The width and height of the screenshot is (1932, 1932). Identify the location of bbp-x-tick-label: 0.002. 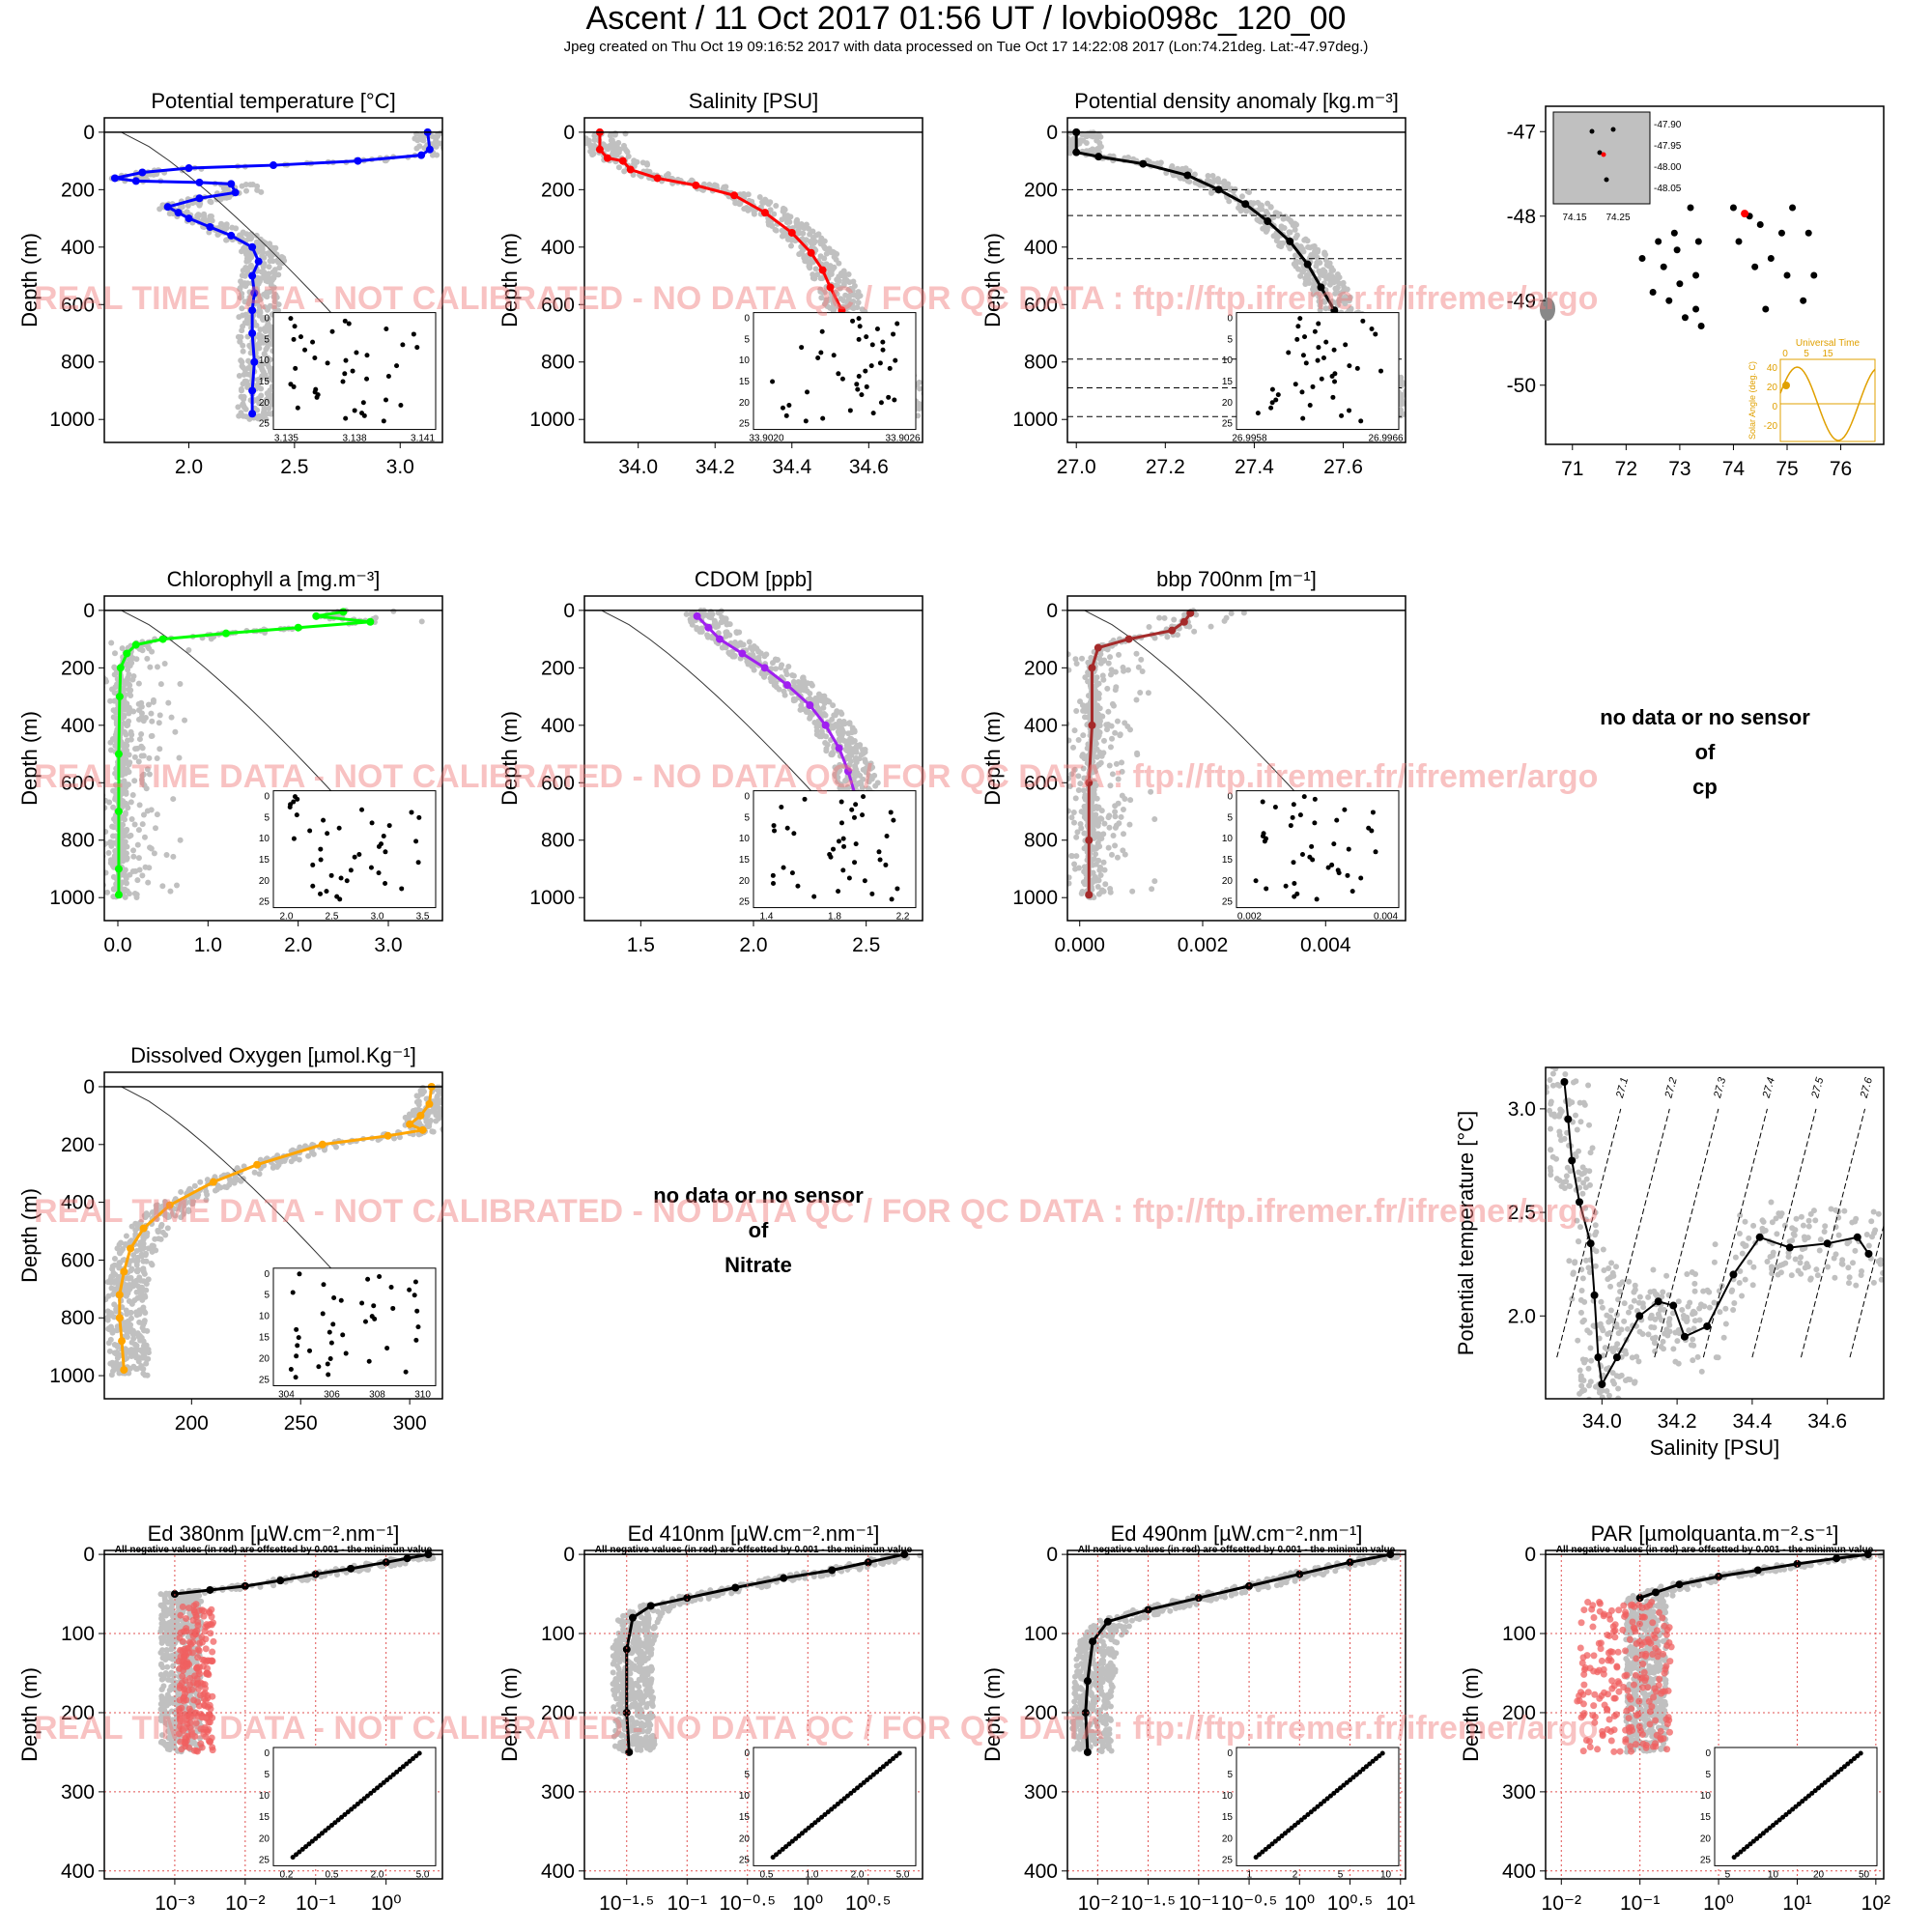
(1203, 945).